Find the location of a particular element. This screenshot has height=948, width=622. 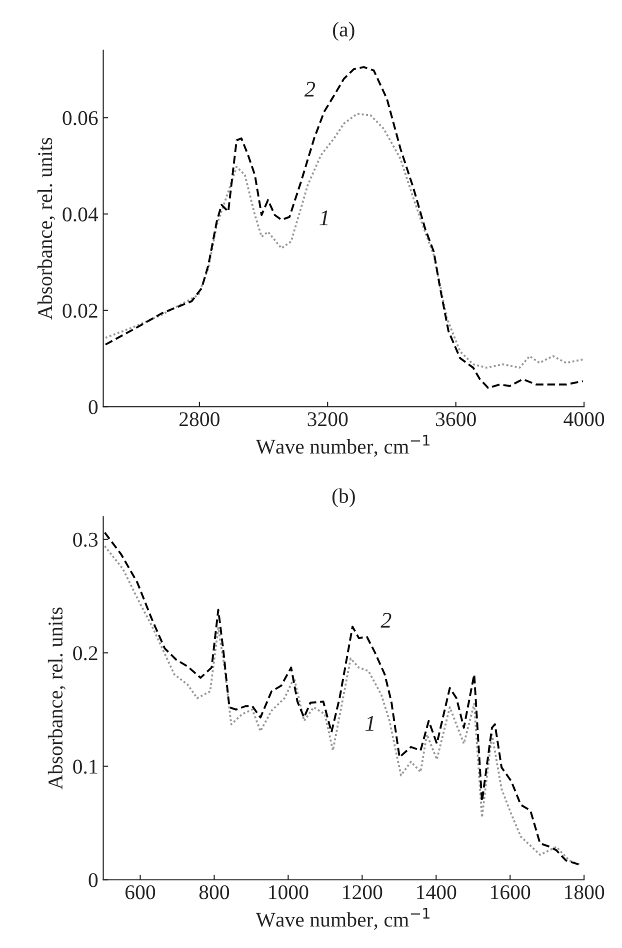

y-tick-label: 0.1 is located at coordinates (85, 767).